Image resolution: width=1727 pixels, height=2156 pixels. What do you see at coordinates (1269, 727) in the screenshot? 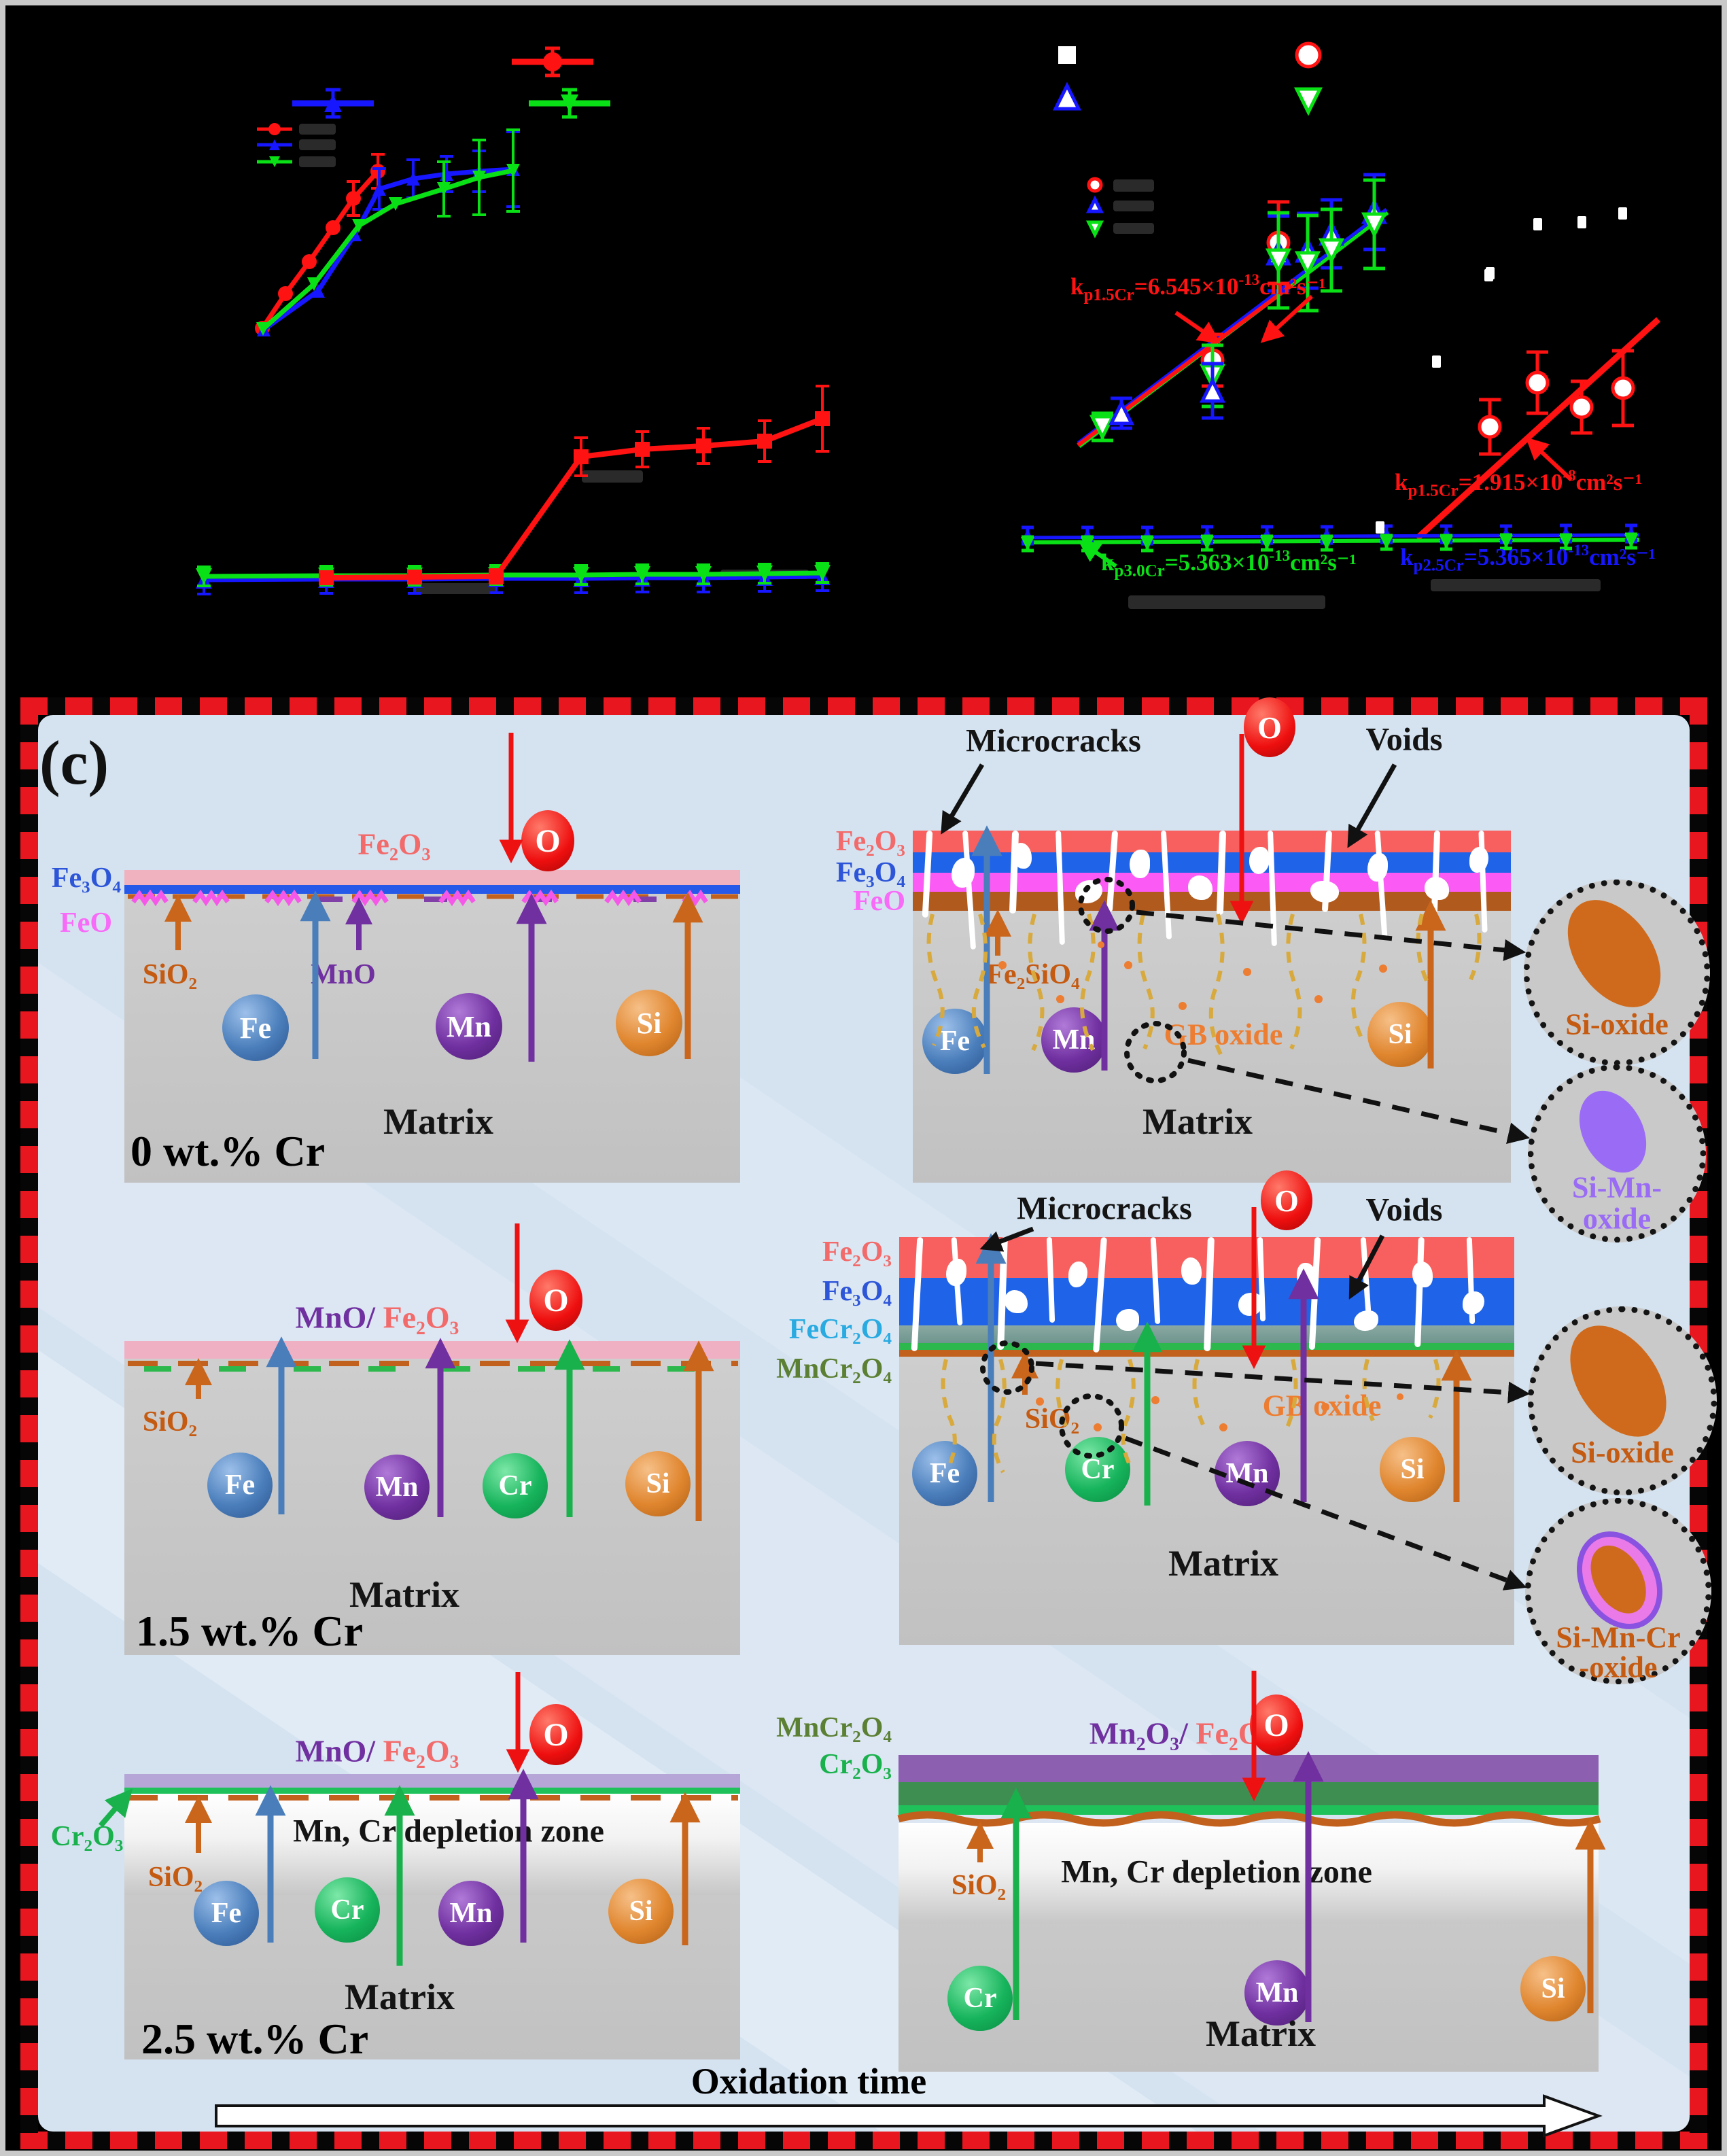
I see `oxygen-circle-r1r: O` at bounding box center [1269, 727].